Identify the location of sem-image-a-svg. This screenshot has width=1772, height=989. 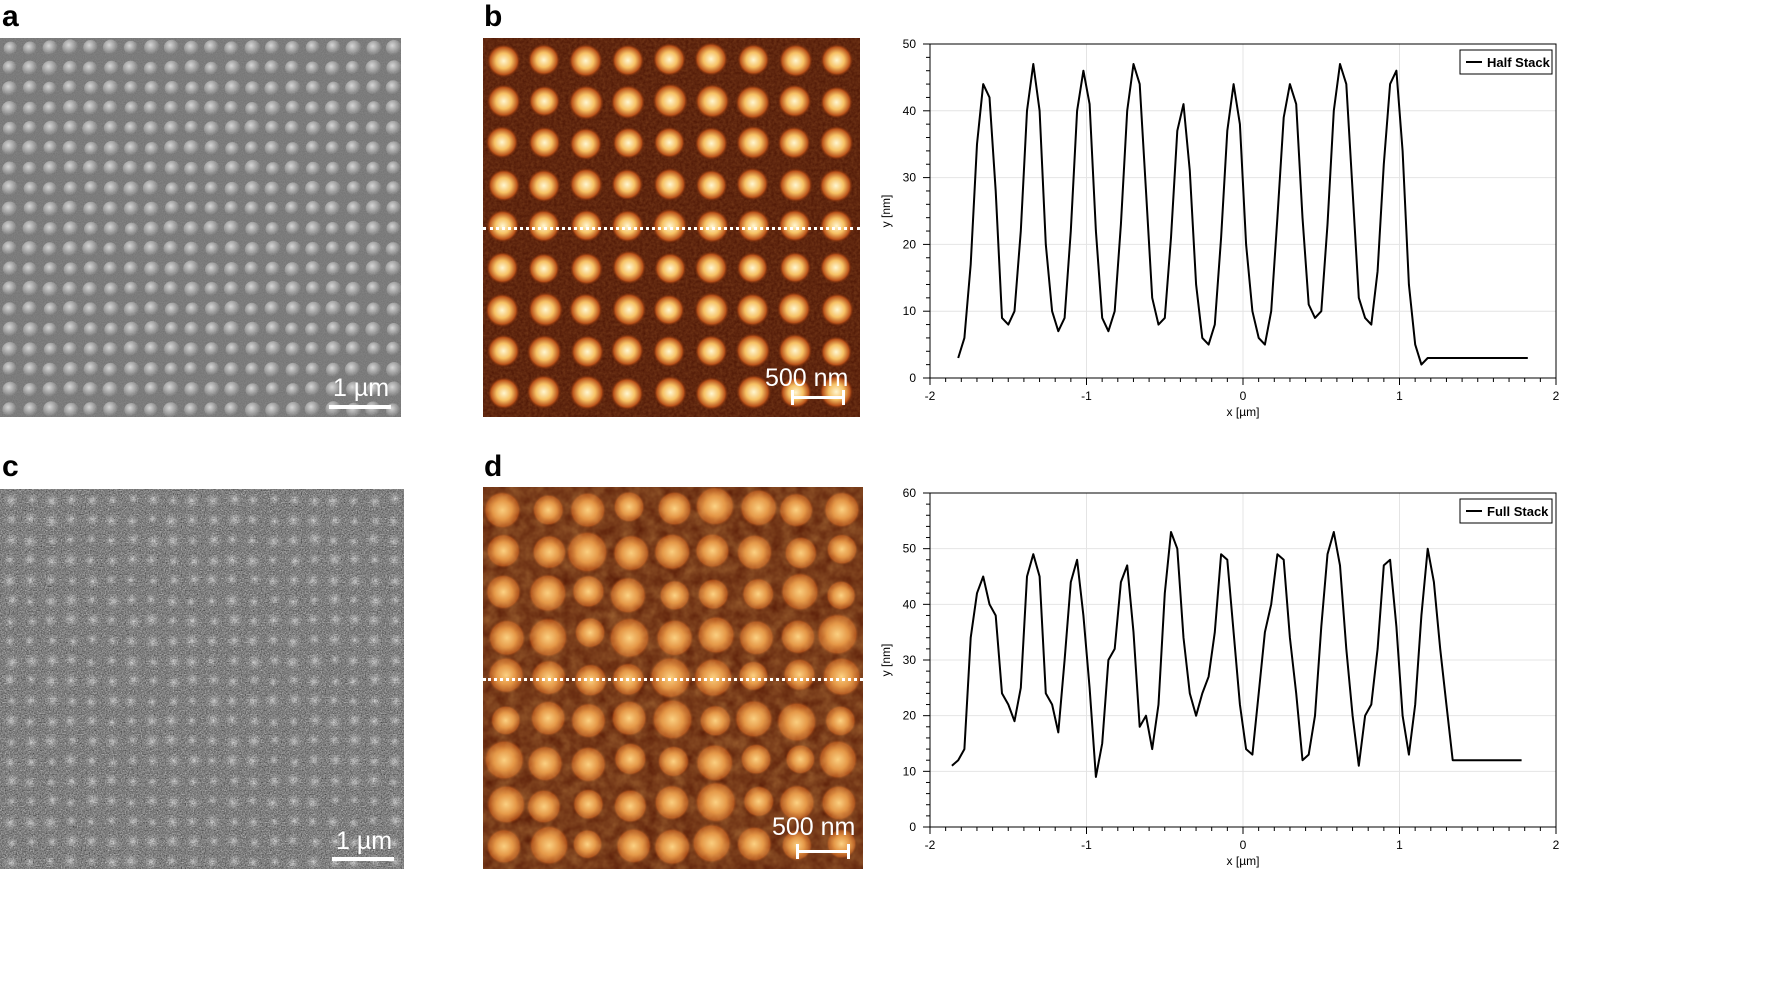
(200, 227).